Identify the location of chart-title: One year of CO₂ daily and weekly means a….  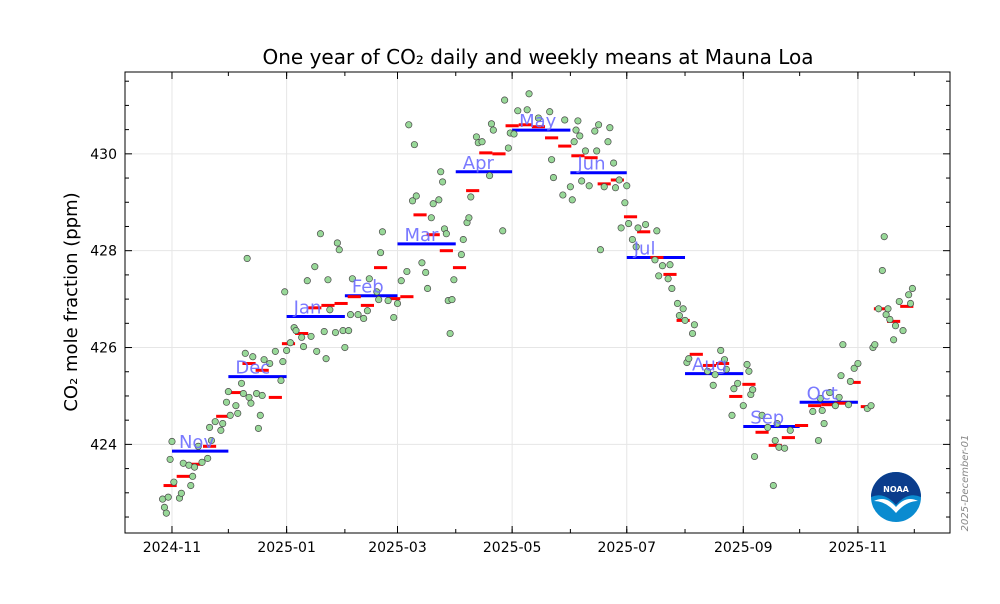
(537, 57).